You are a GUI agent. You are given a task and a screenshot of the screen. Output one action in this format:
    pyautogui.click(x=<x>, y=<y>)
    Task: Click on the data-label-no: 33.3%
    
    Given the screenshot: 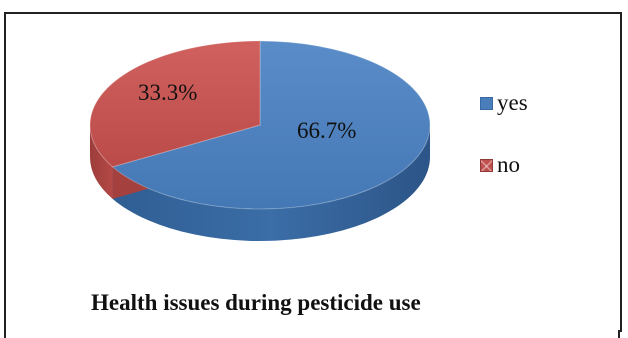 What is the action you would take?
    pyautogui.click(x=167, y=92)
    